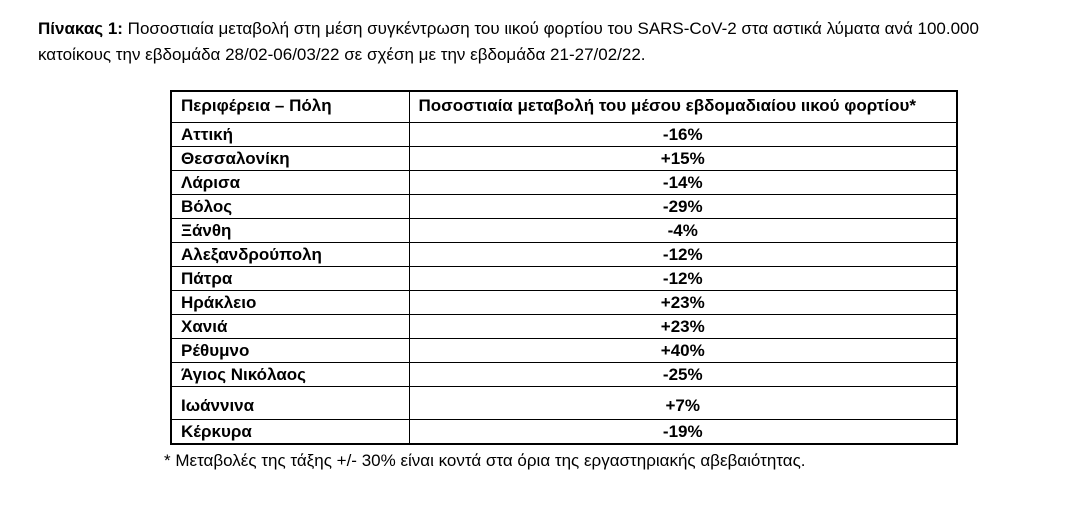 Image resolution: width=1089 pixels, height=521 pixels. I want to click on region-city-cell: Άγιος Νικόλαος, so click(290, 374).